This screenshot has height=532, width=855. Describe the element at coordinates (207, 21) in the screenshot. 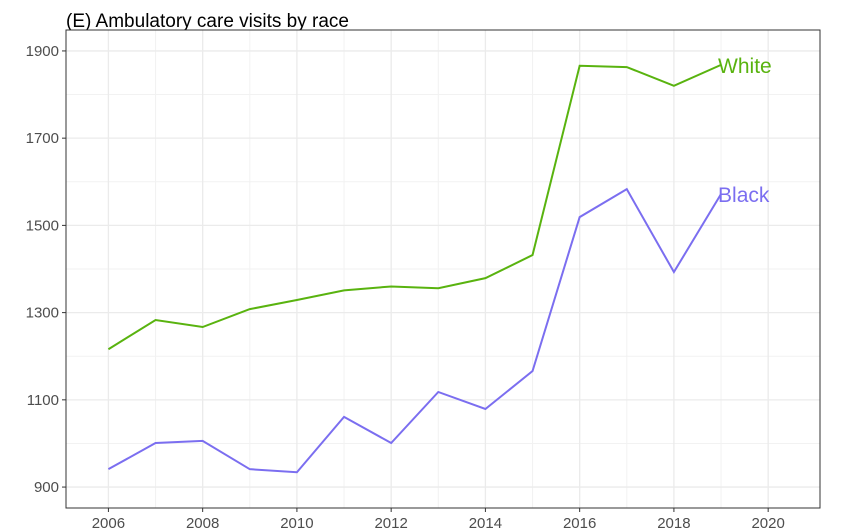

I see `chart-title: (E) Ambulatory care visits by race` at that location.